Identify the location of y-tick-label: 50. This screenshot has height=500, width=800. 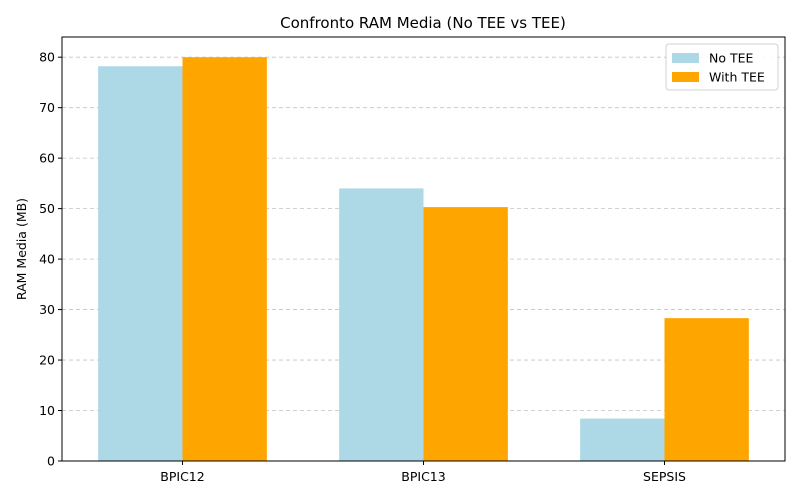
(47, 208).